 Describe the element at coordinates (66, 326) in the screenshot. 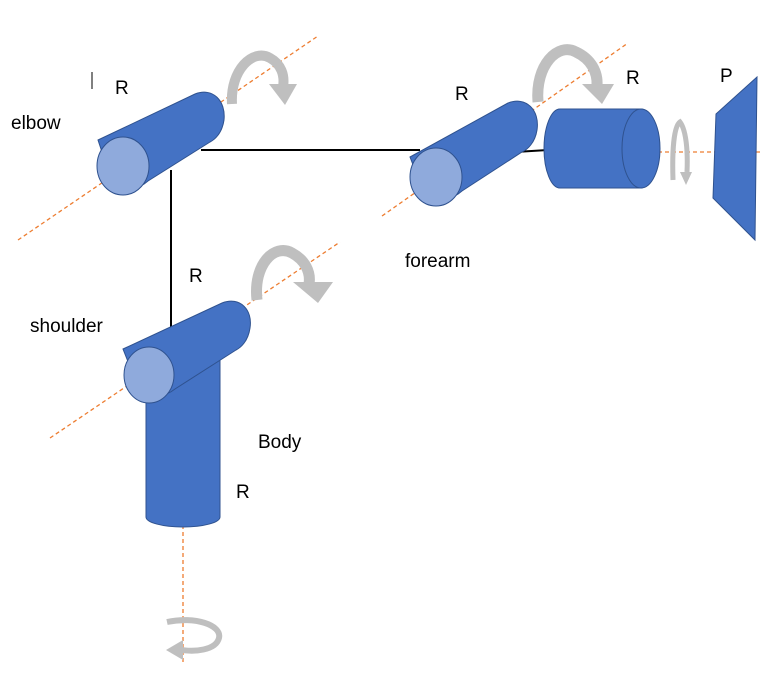

I see `shoulder-label: shoulder` at that location.